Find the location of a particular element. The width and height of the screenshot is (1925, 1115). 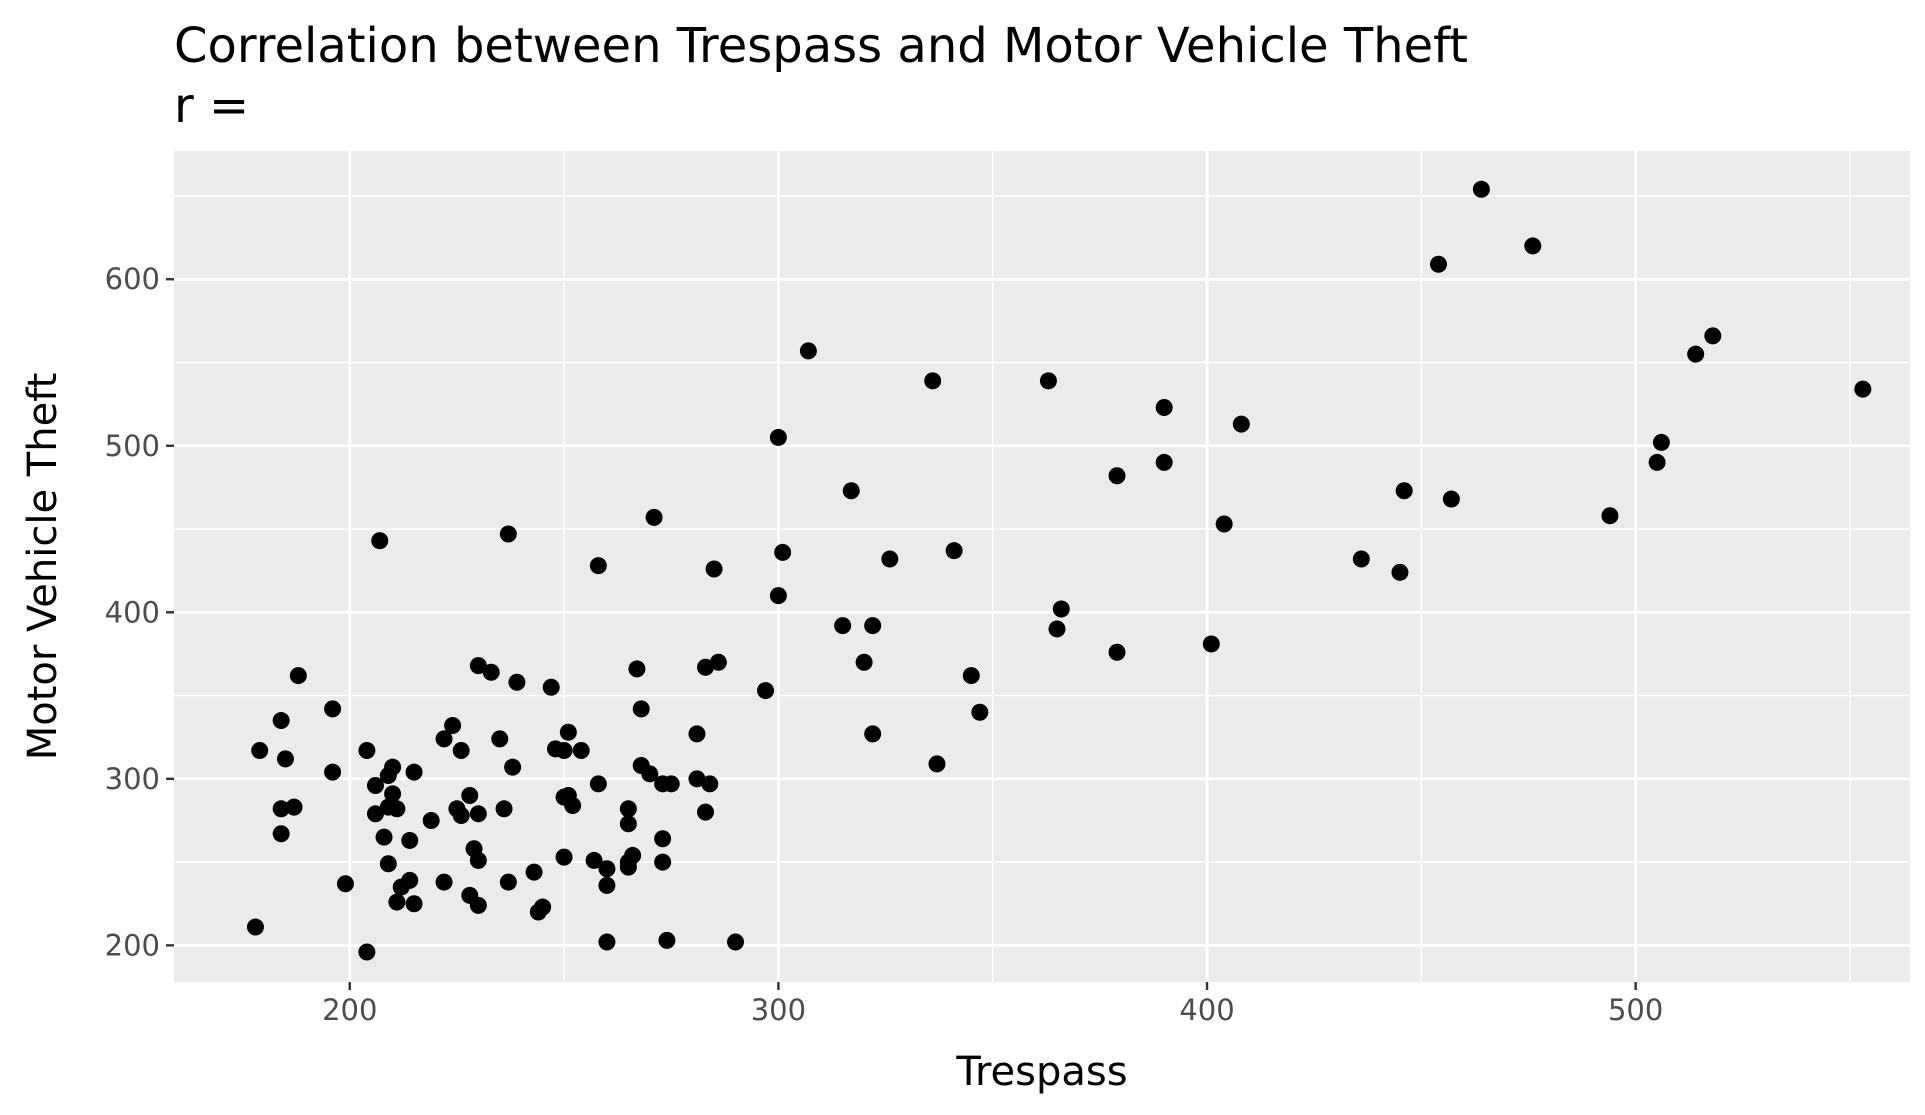

x-tick-label: 500 is located at coordinates (1635, 1010).